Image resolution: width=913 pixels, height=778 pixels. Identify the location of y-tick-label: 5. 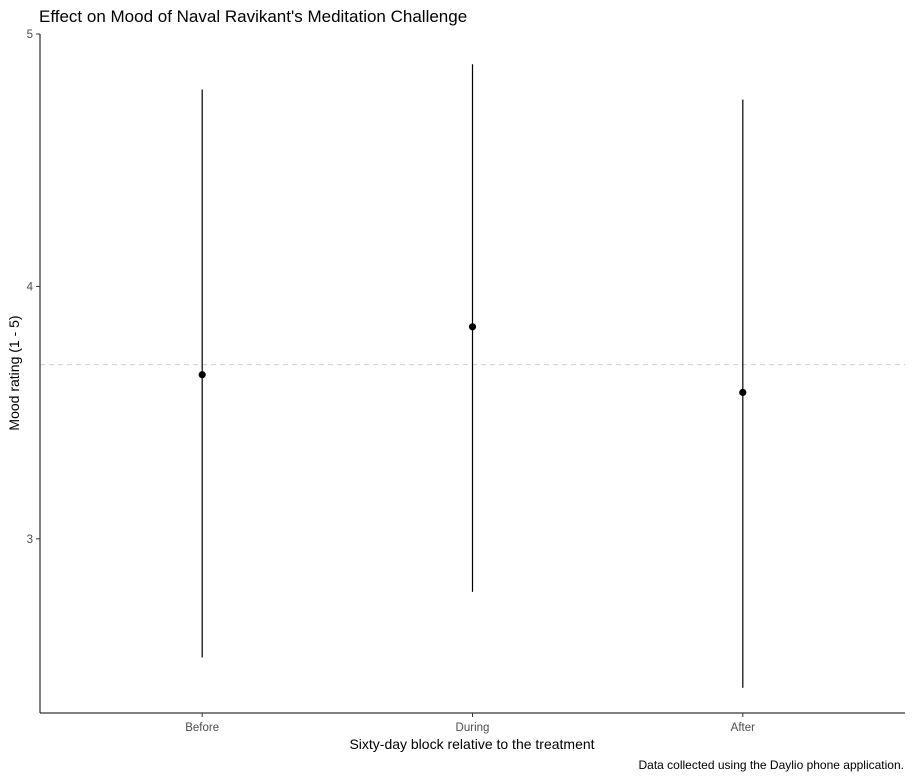
(30, 35).